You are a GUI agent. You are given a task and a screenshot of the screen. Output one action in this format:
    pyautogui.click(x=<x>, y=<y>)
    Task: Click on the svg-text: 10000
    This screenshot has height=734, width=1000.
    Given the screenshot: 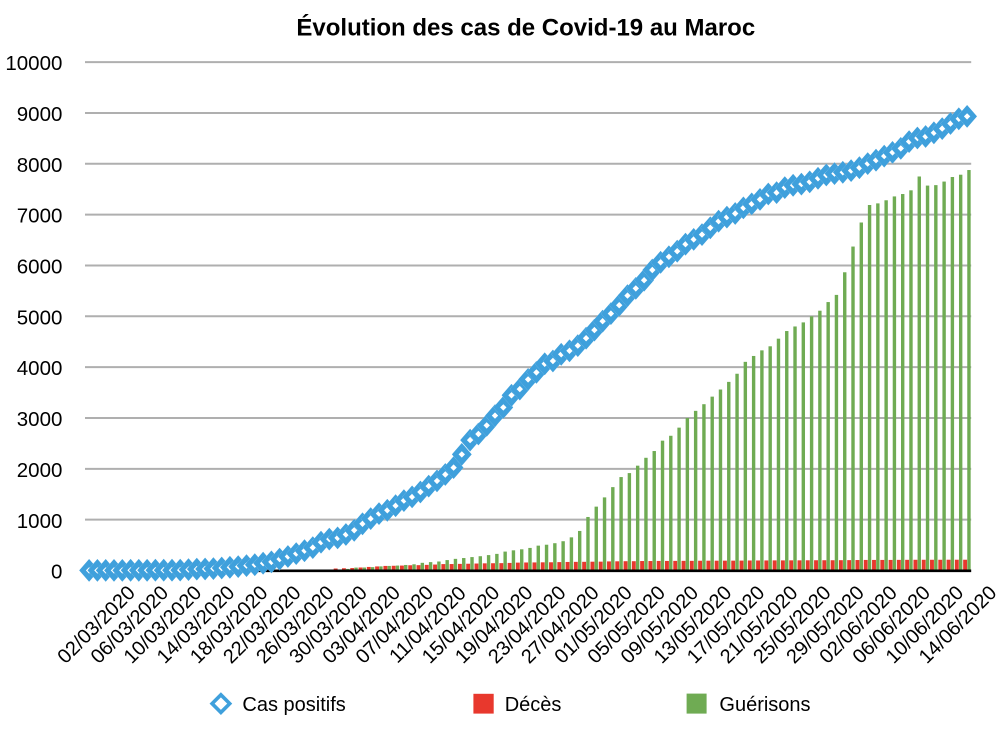 What is the action you would take?
    pyautogui.click(x=33, y=63)
    